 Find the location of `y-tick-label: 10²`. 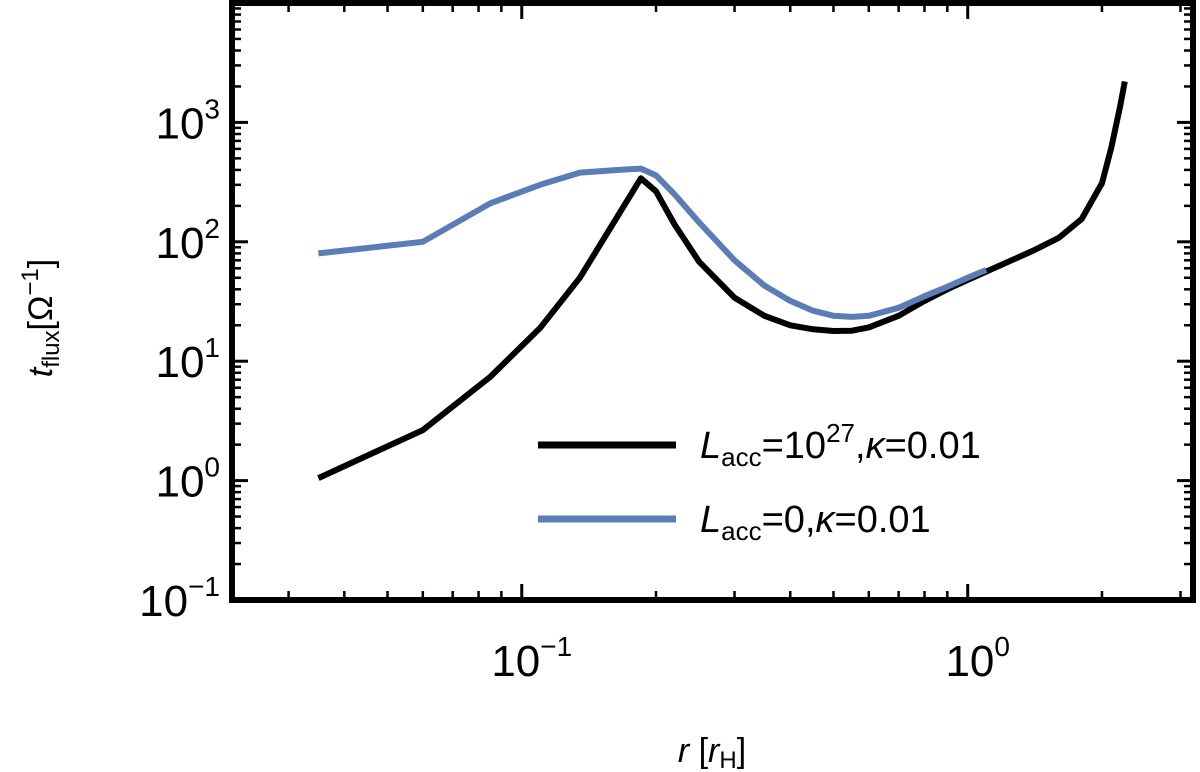

y-tick-label: 10² is located at coordinates (187, 240).